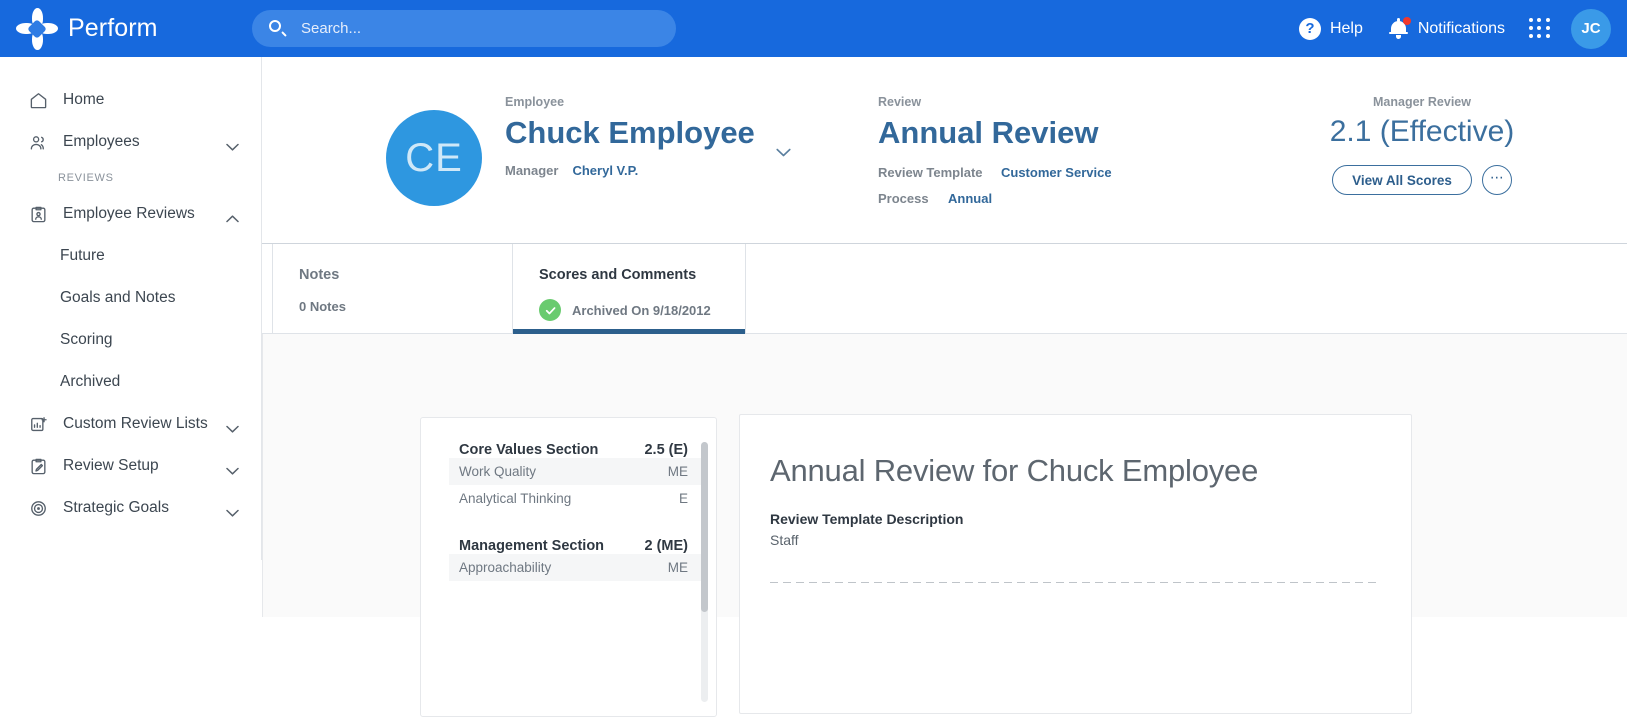  What do you see at coordinates (930, 172) in the screenshot?
I see `review-template-label: Review Template` at bounding box center [930, 172].